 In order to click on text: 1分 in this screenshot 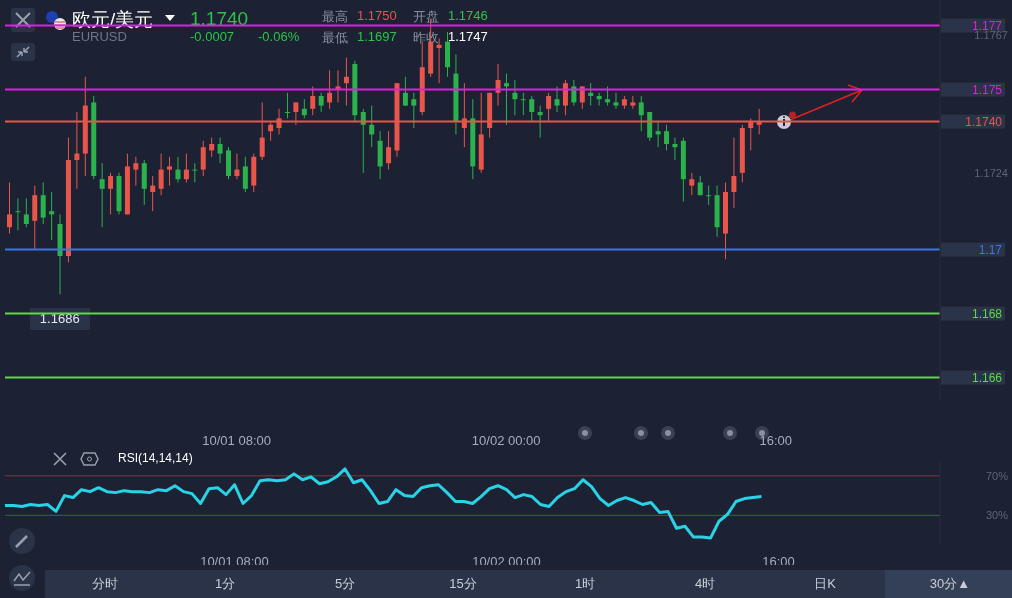, I will do `click(225, 584)`.